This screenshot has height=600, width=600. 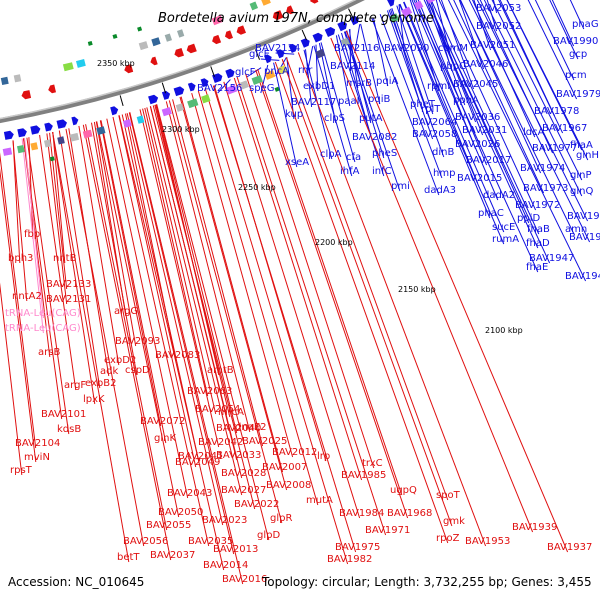 What do you see at coordinates (331, 154) in the screenshot?
I see `forward-gene-label: clpA` at bounding box center [331, 154].